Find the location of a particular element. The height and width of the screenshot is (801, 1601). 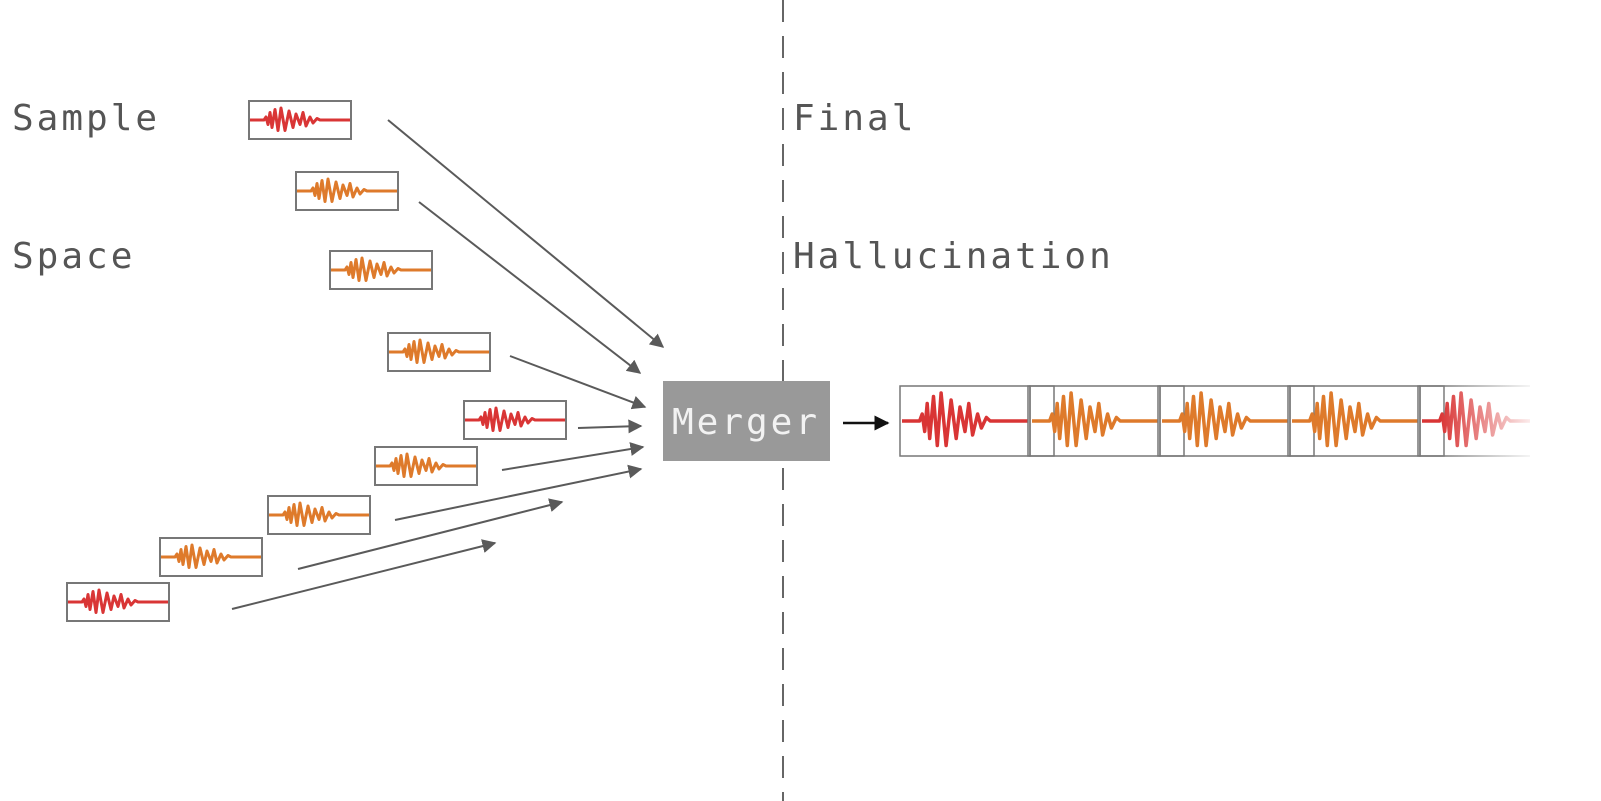

final-hallucination-line2: Hallucination is located at coordinates (953, 256).